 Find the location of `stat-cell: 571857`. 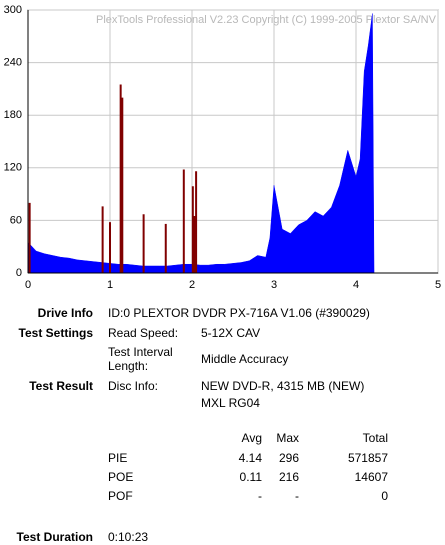

stat-cell: 571857 is located at coordinates (367, 458).